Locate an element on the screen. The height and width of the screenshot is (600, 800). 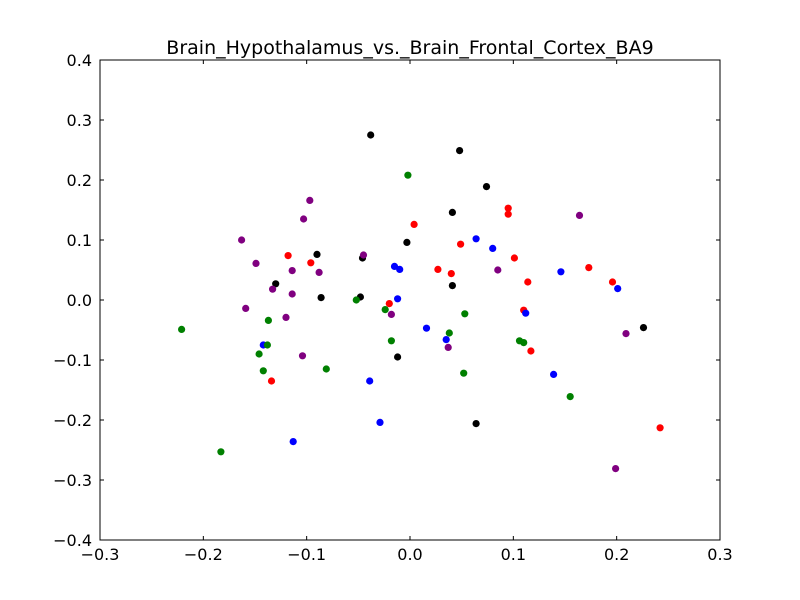
y-tick-label: −0.3 is located at coordinates (72, 480).